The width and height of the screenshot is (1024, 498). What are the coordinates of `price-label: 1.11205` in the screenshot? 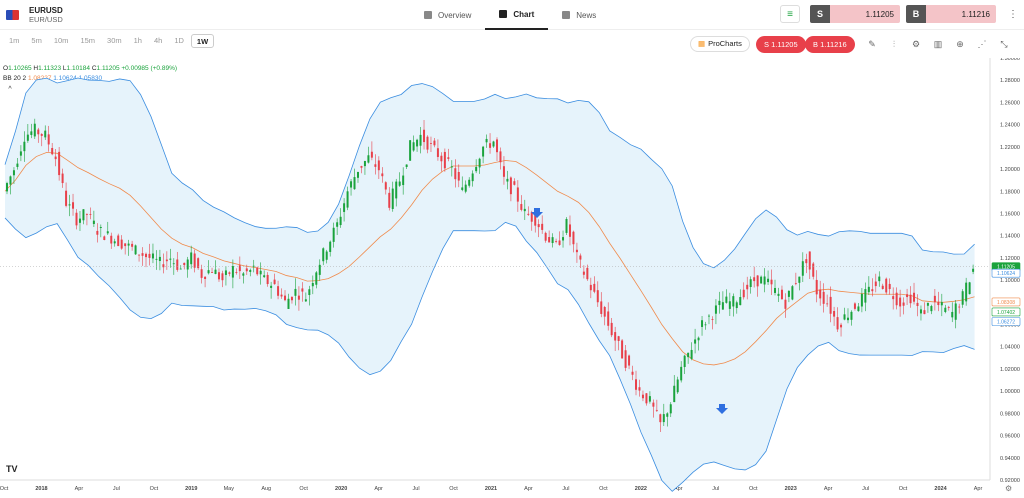 It's located at (1006, 268).